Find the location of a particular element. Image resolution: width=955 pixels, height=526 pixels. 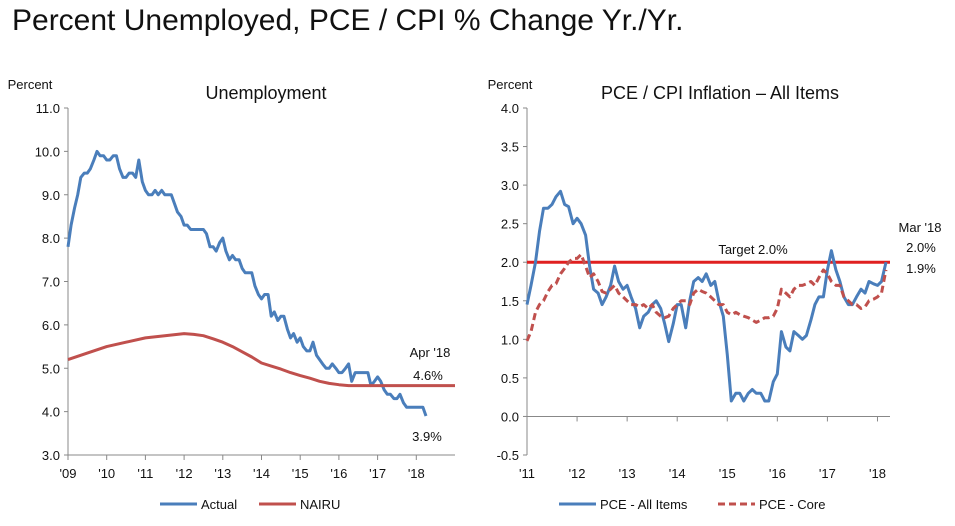

y-tick-label: 3.5 is located at coordinates (510, 147).